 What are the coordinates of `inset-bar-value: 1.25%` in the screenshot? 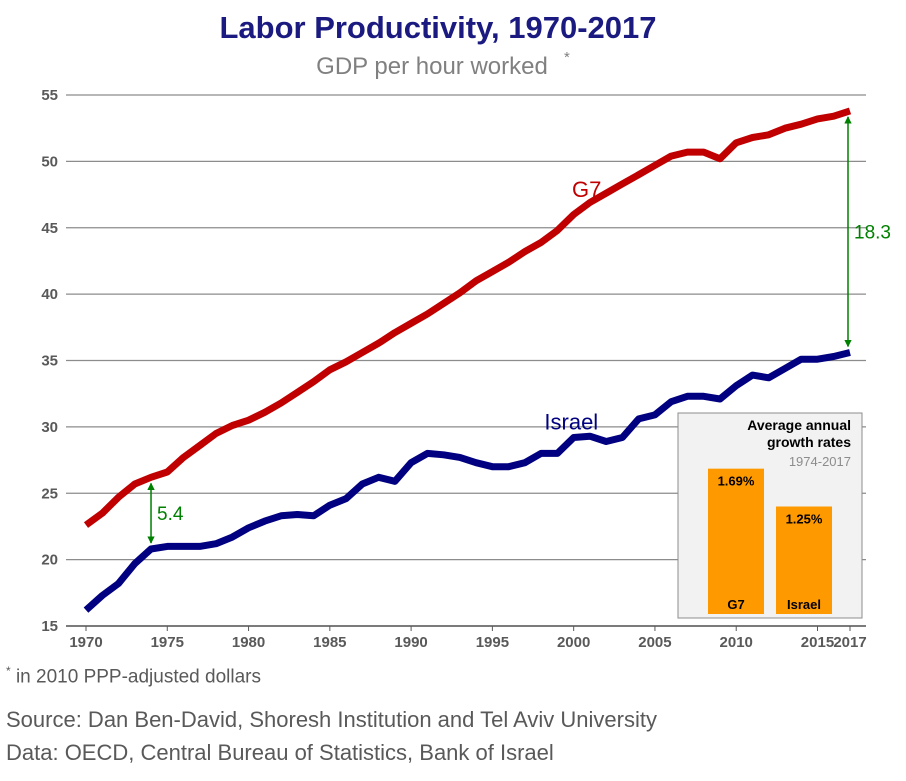 It's located at (804, 519).